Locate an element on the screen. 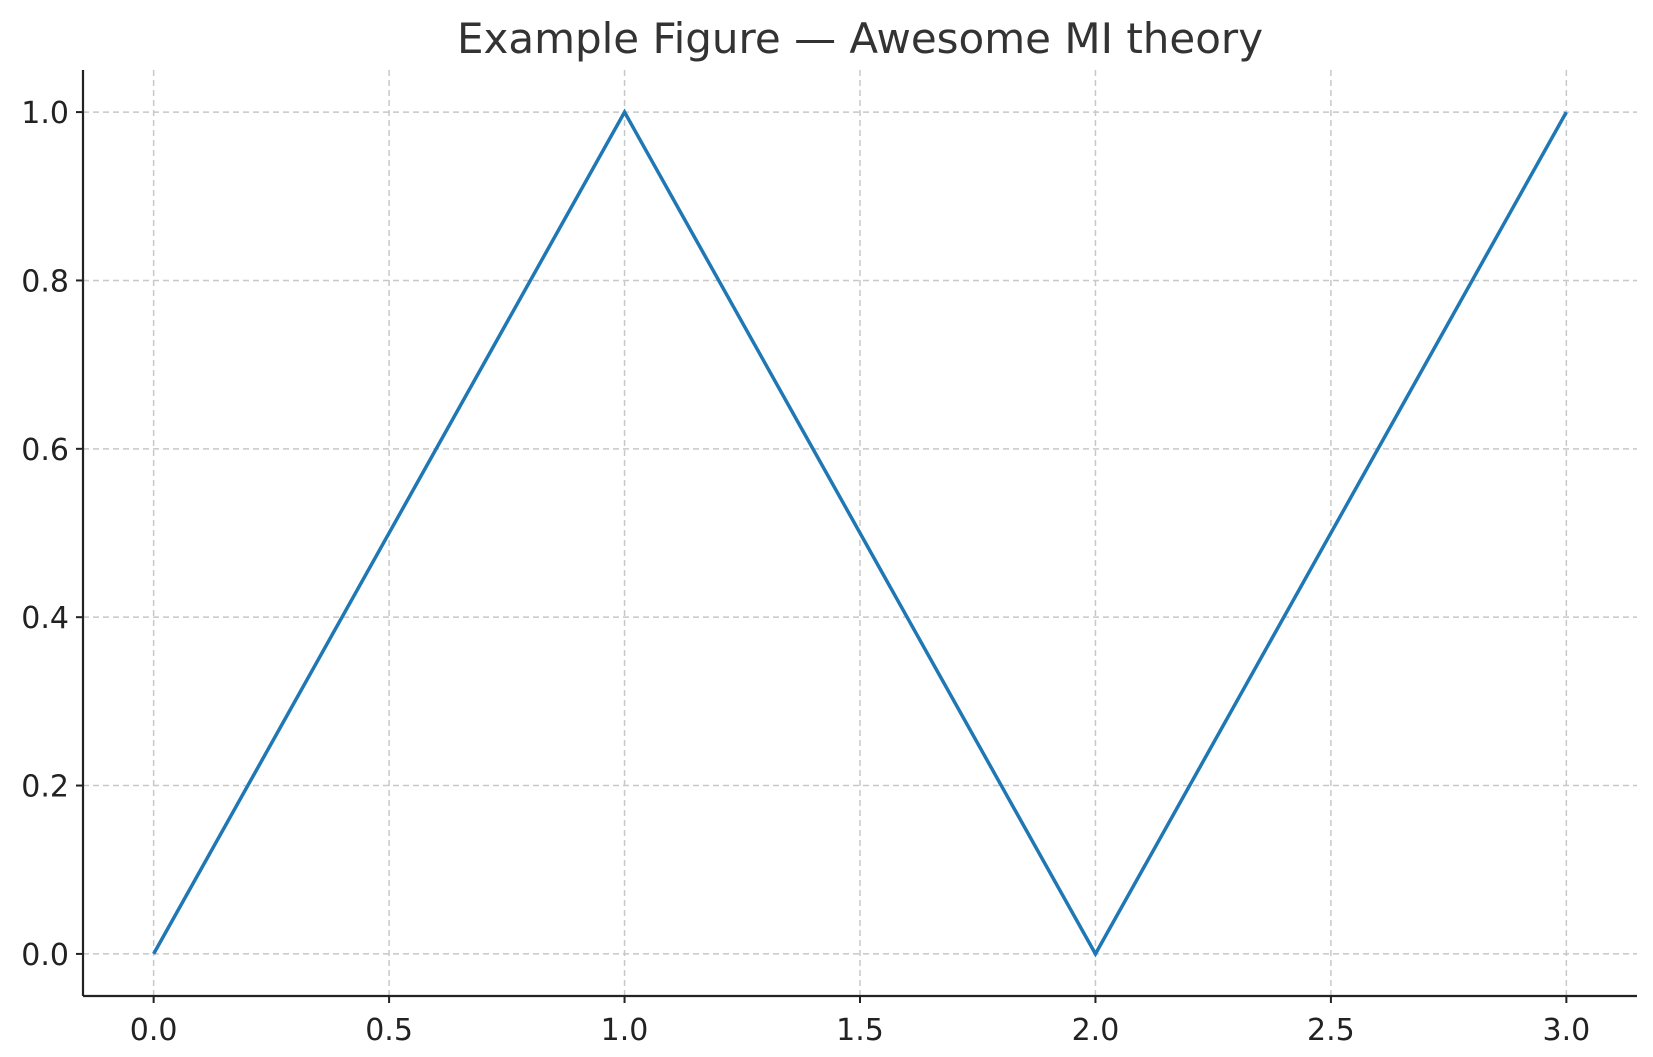  y-tick-label: 1.0 is located at coordinates (45, 113).